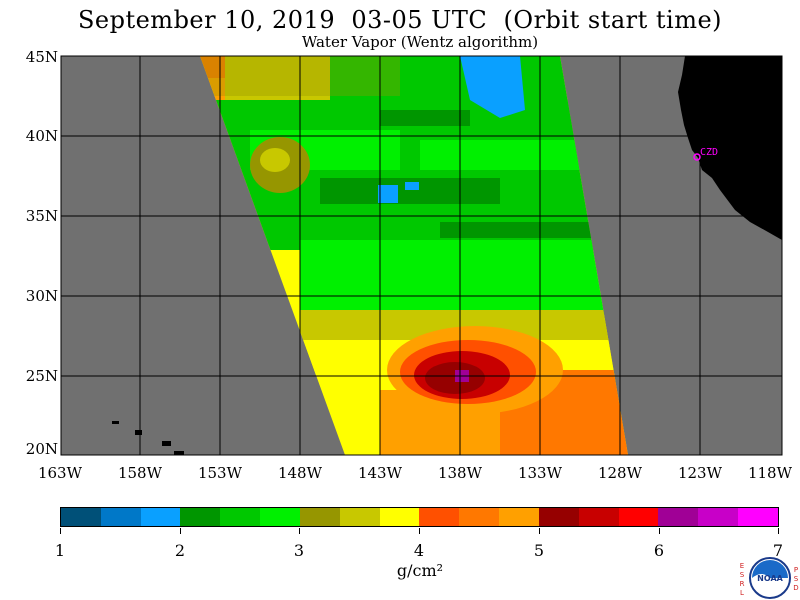 This screenshot has width=800, height=600. Describe the element at coordinates (140, 473) in the screenshot. I see `lon-label-158w: 158W` at that location.